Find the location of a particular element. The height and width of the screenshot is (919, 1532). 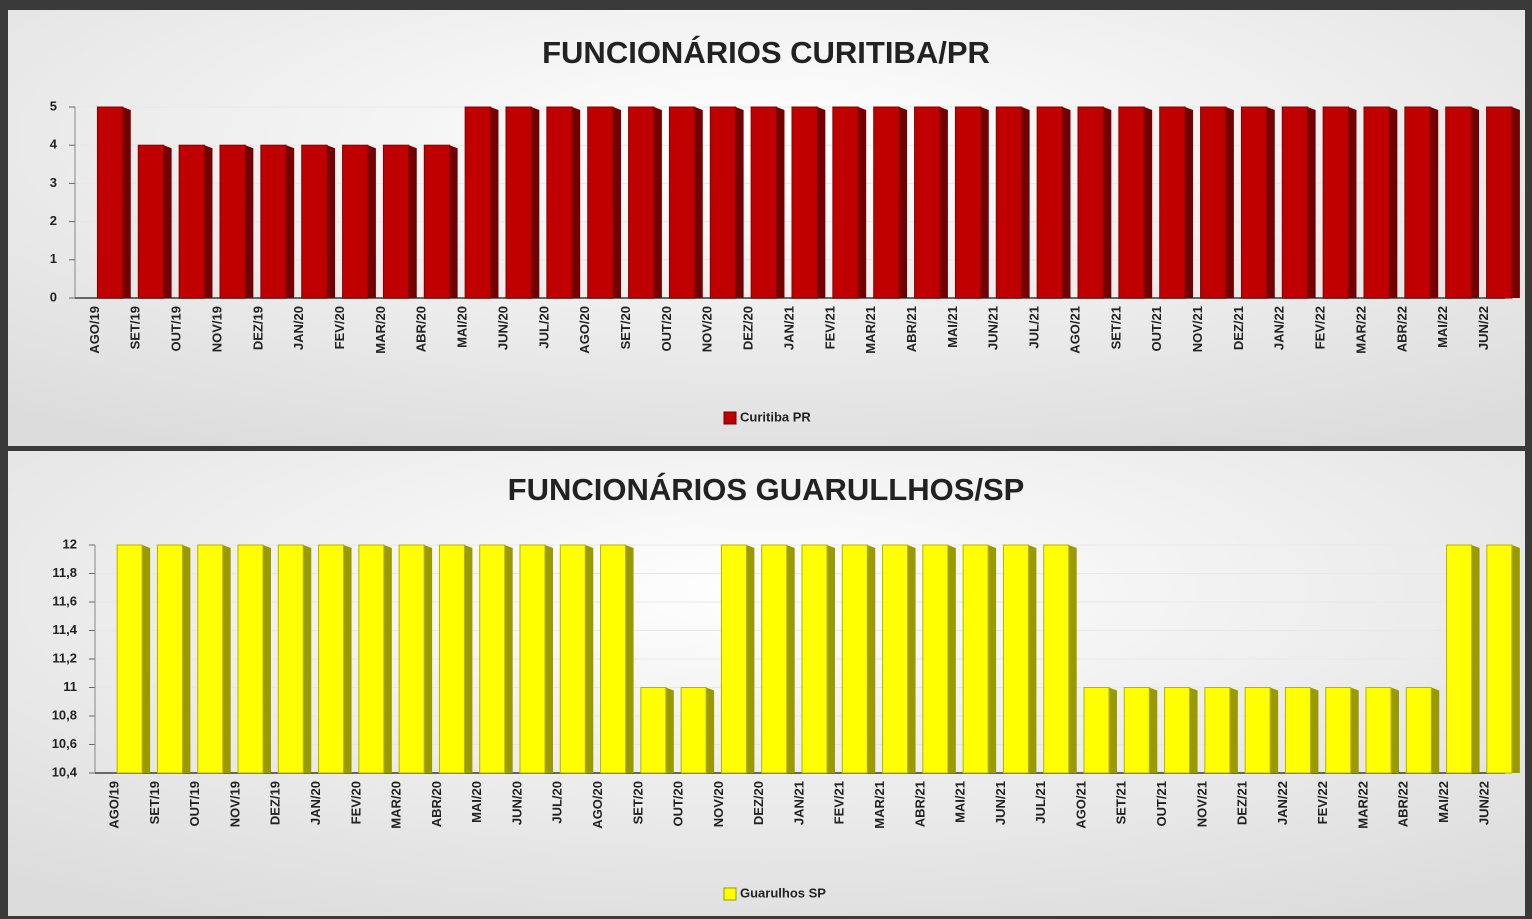

x-tick-label: FEV/20 is located at coordinates (355, 802).